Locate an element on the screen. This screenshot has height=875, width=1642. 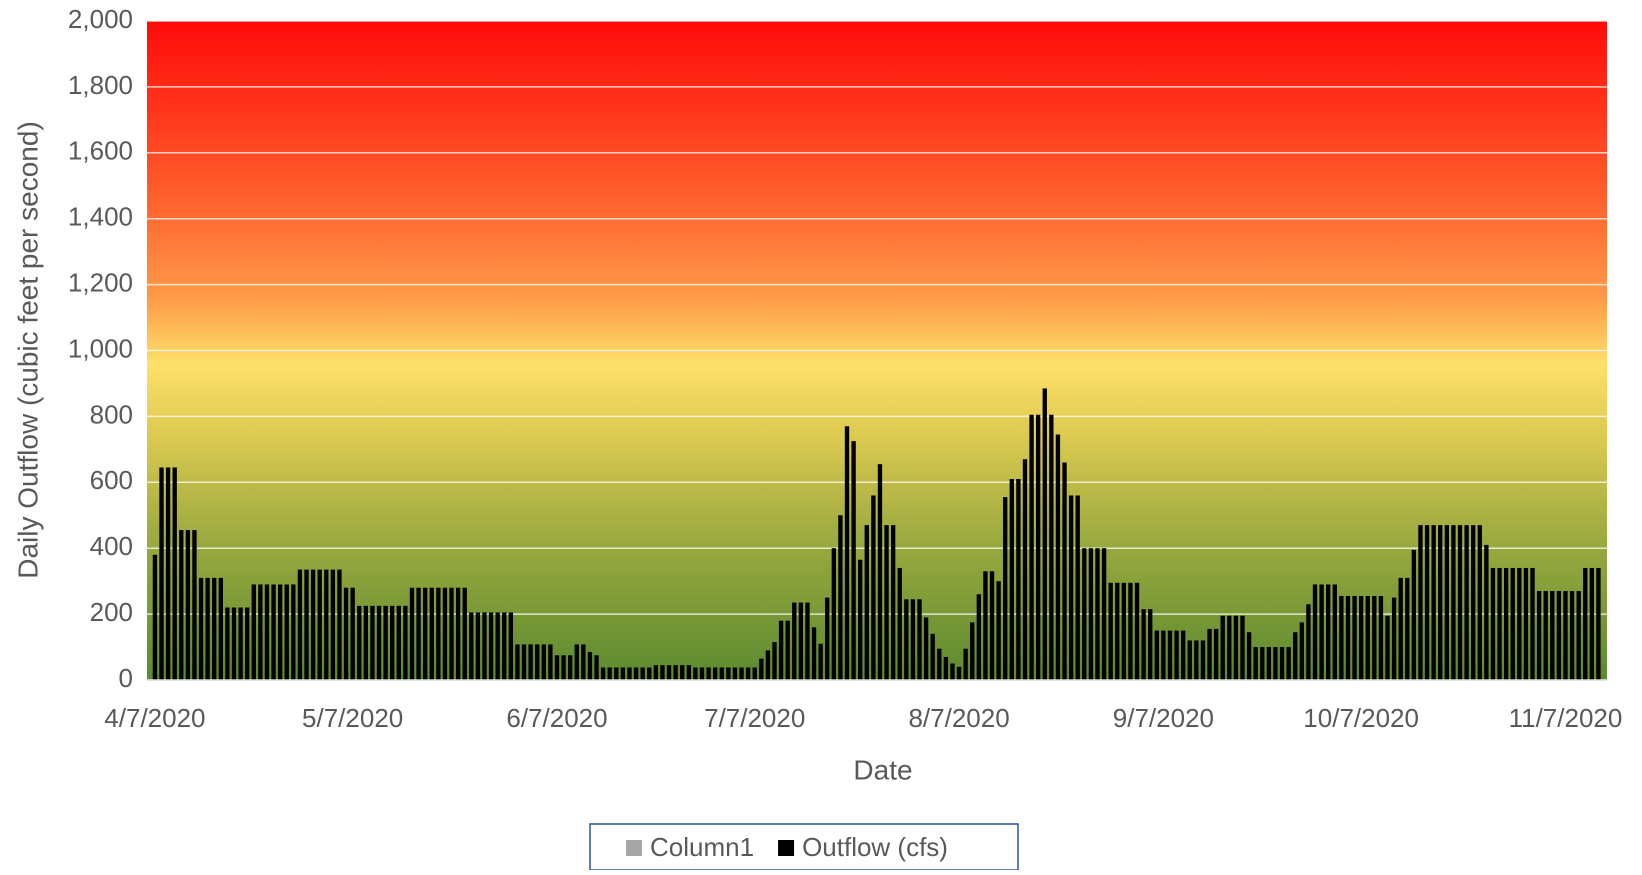
y-tick-label: 0 is located at coordinates (126, 678).